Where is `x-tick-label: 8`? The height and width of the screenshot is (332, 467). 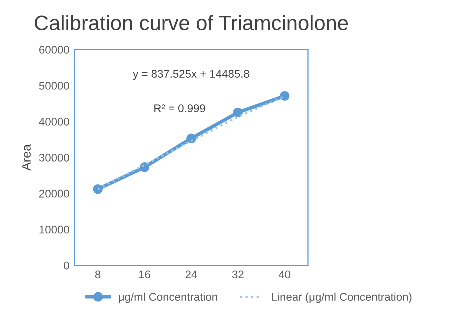 x-tick-label: 8 is located at coordinates (98, 274).